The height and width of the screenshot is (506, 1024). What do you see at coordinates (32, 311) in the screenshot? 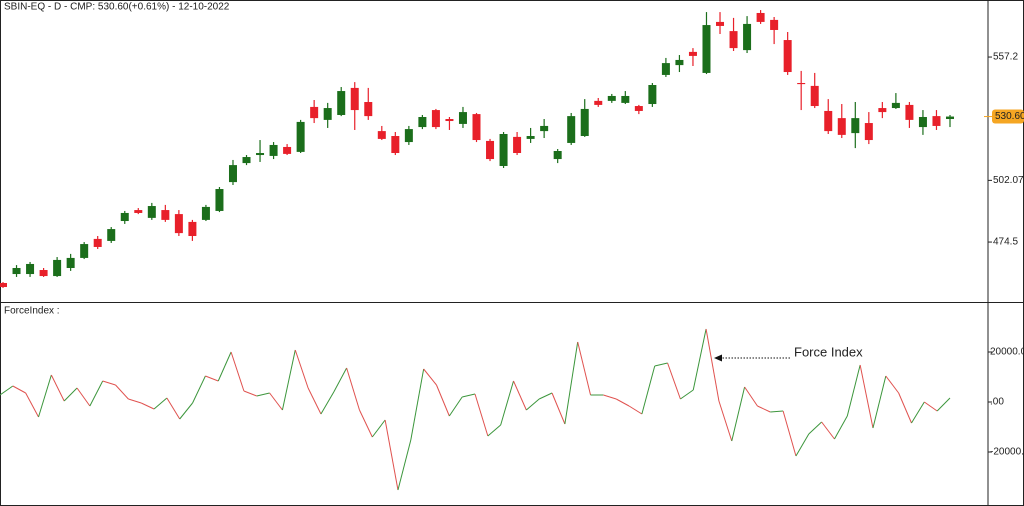
I see `indicator-title: ForceIndex :` at bounding box center [32, 311].